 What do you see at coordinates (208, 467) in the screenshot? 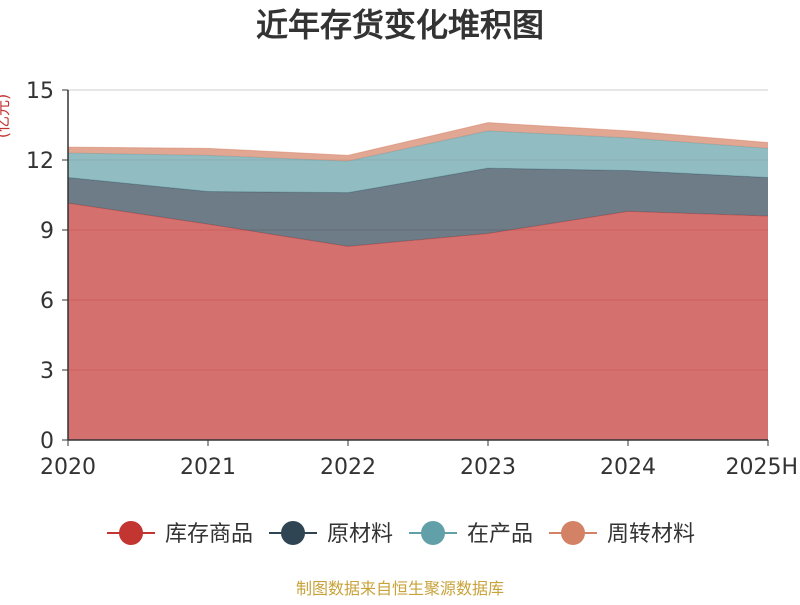
I see `x-tick-label: 2021` at bounding box center [208, 467].